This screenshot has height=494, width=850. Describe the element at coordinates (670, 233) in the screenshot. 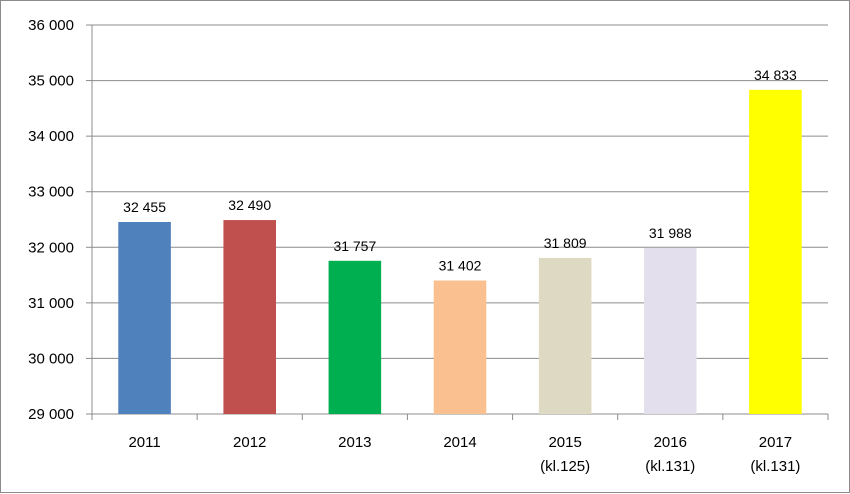

I see `data-label: 31 988` at that location.